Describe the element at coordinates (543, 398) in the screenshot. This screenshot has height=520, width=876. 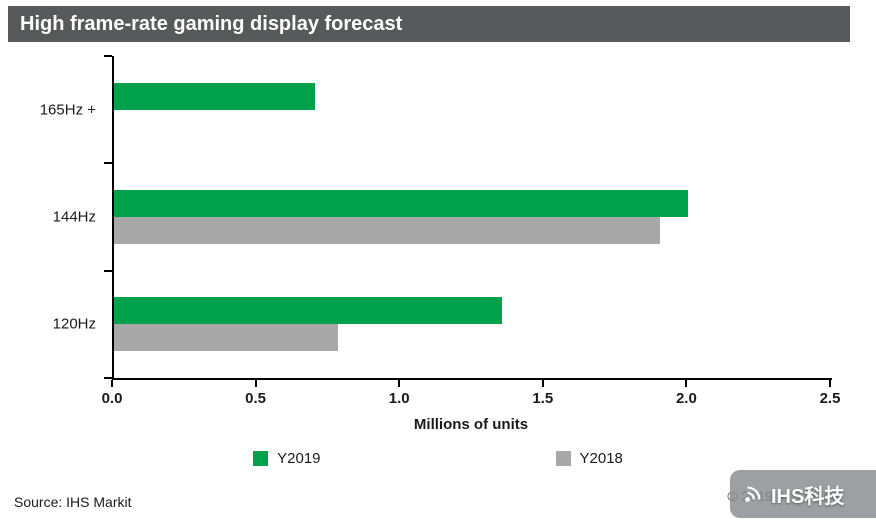
I see `x-tick-label: 1.5` at that location.